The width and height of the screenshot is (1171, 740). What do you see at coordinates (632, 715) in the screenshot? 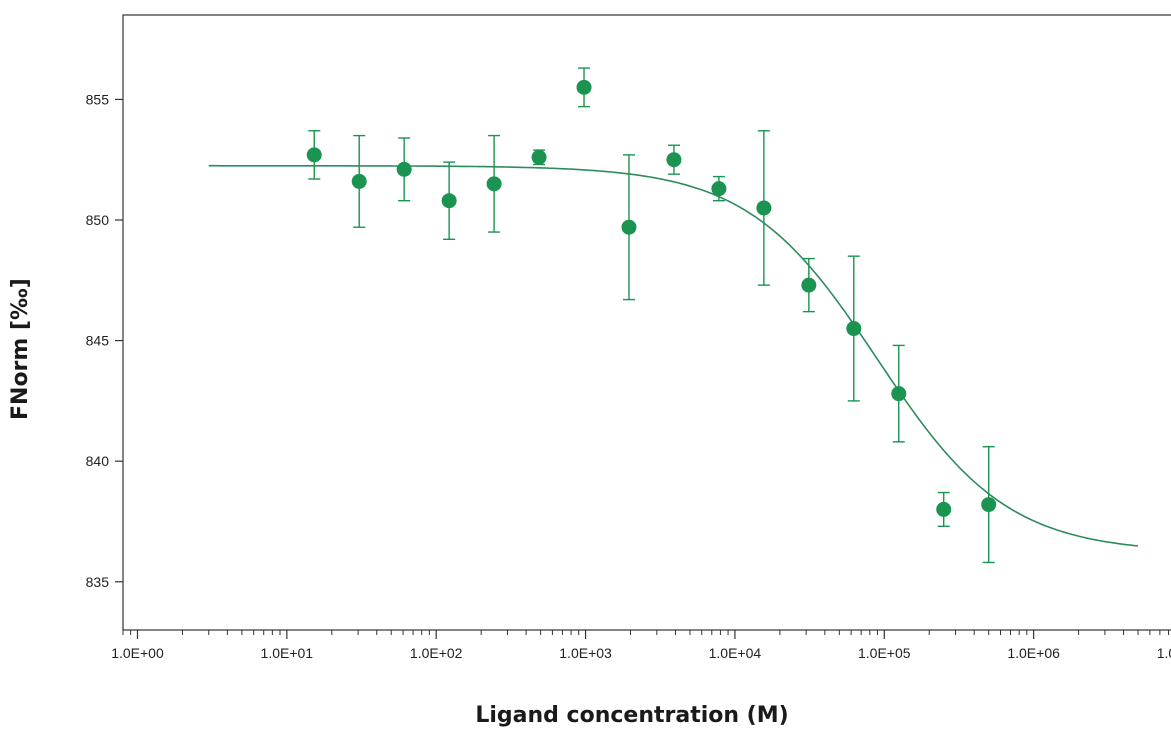
I see `x-axis-label: Ligand concentration (M)` at bounding box center [632, 715].